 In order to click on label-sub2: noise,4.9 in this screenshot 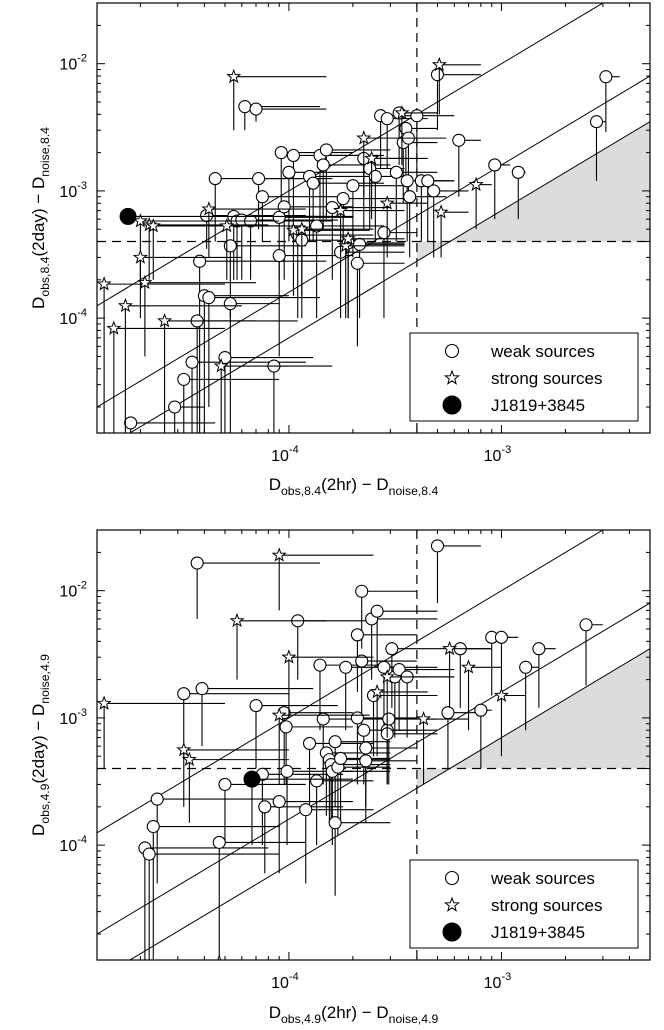, I will do `click(45, 679)`.